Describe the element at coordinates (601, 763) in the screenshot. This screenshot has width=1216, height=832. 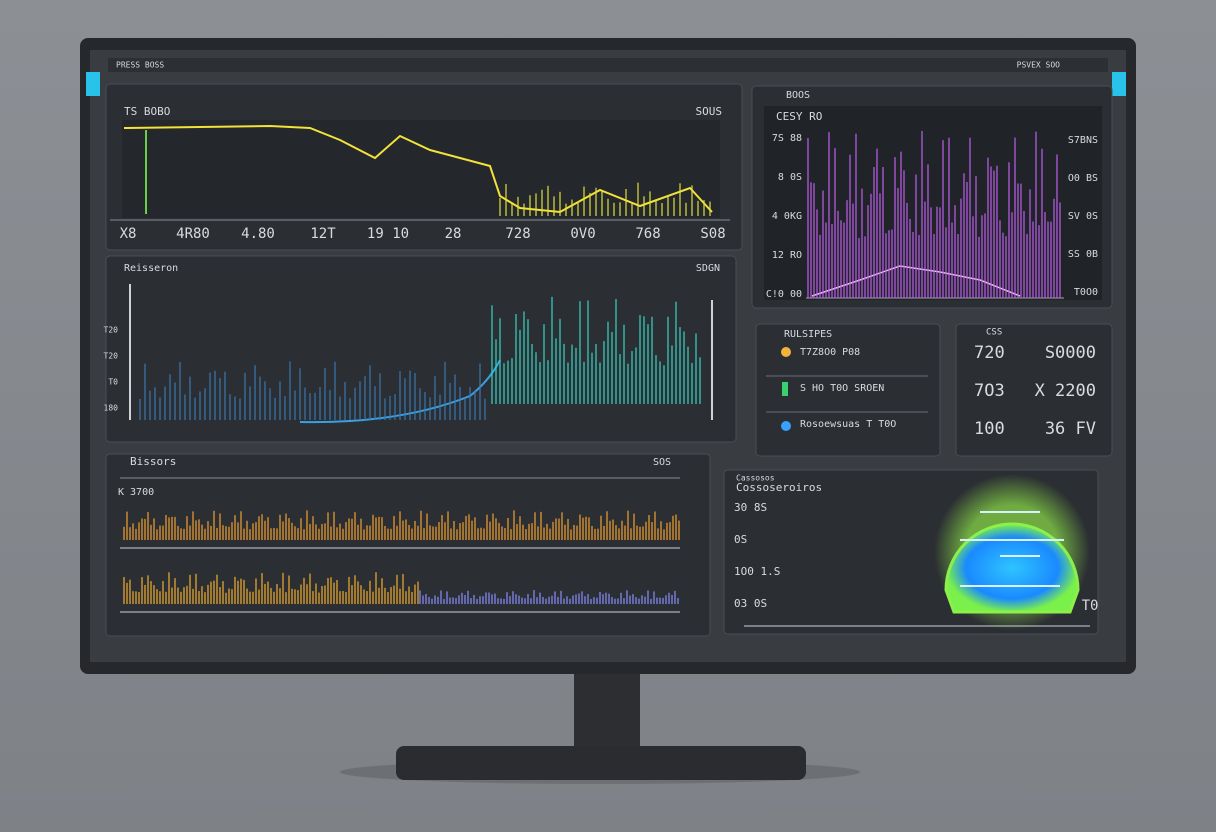
I see `stand-base` at that location.